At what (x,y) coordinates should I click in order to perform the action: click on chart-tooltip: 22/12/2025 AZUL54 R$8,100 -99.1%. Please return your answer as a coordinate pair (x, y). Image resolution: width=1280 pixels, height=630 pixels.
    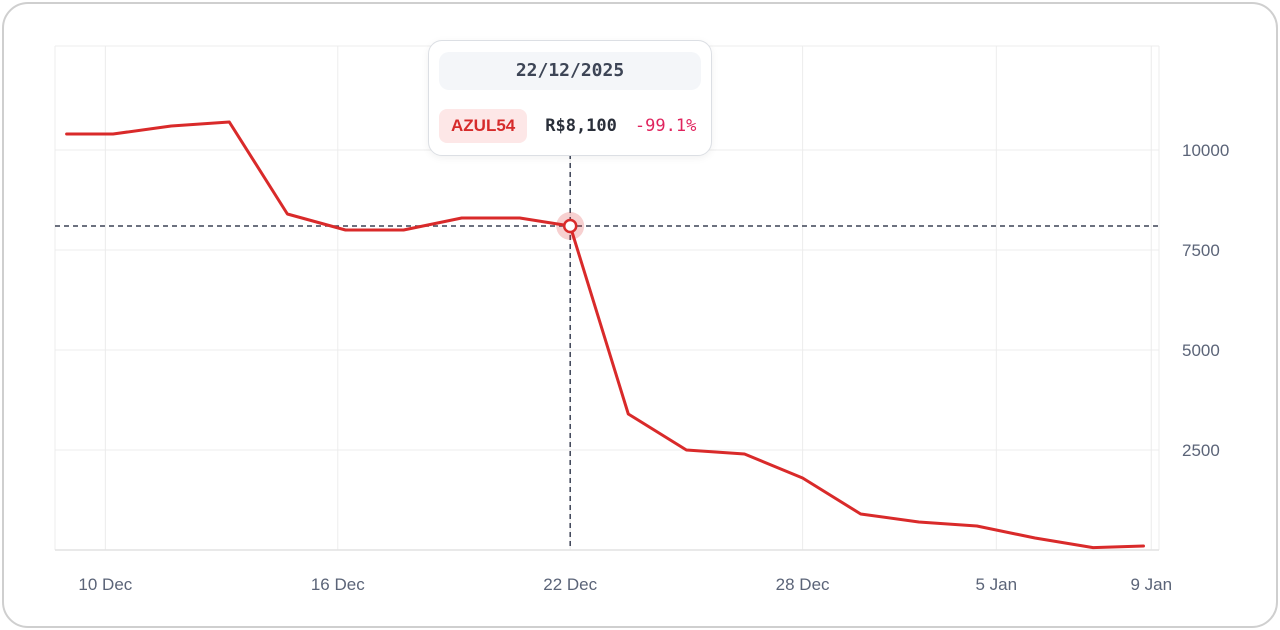
    Looking at the image, I should click on (570, 98).